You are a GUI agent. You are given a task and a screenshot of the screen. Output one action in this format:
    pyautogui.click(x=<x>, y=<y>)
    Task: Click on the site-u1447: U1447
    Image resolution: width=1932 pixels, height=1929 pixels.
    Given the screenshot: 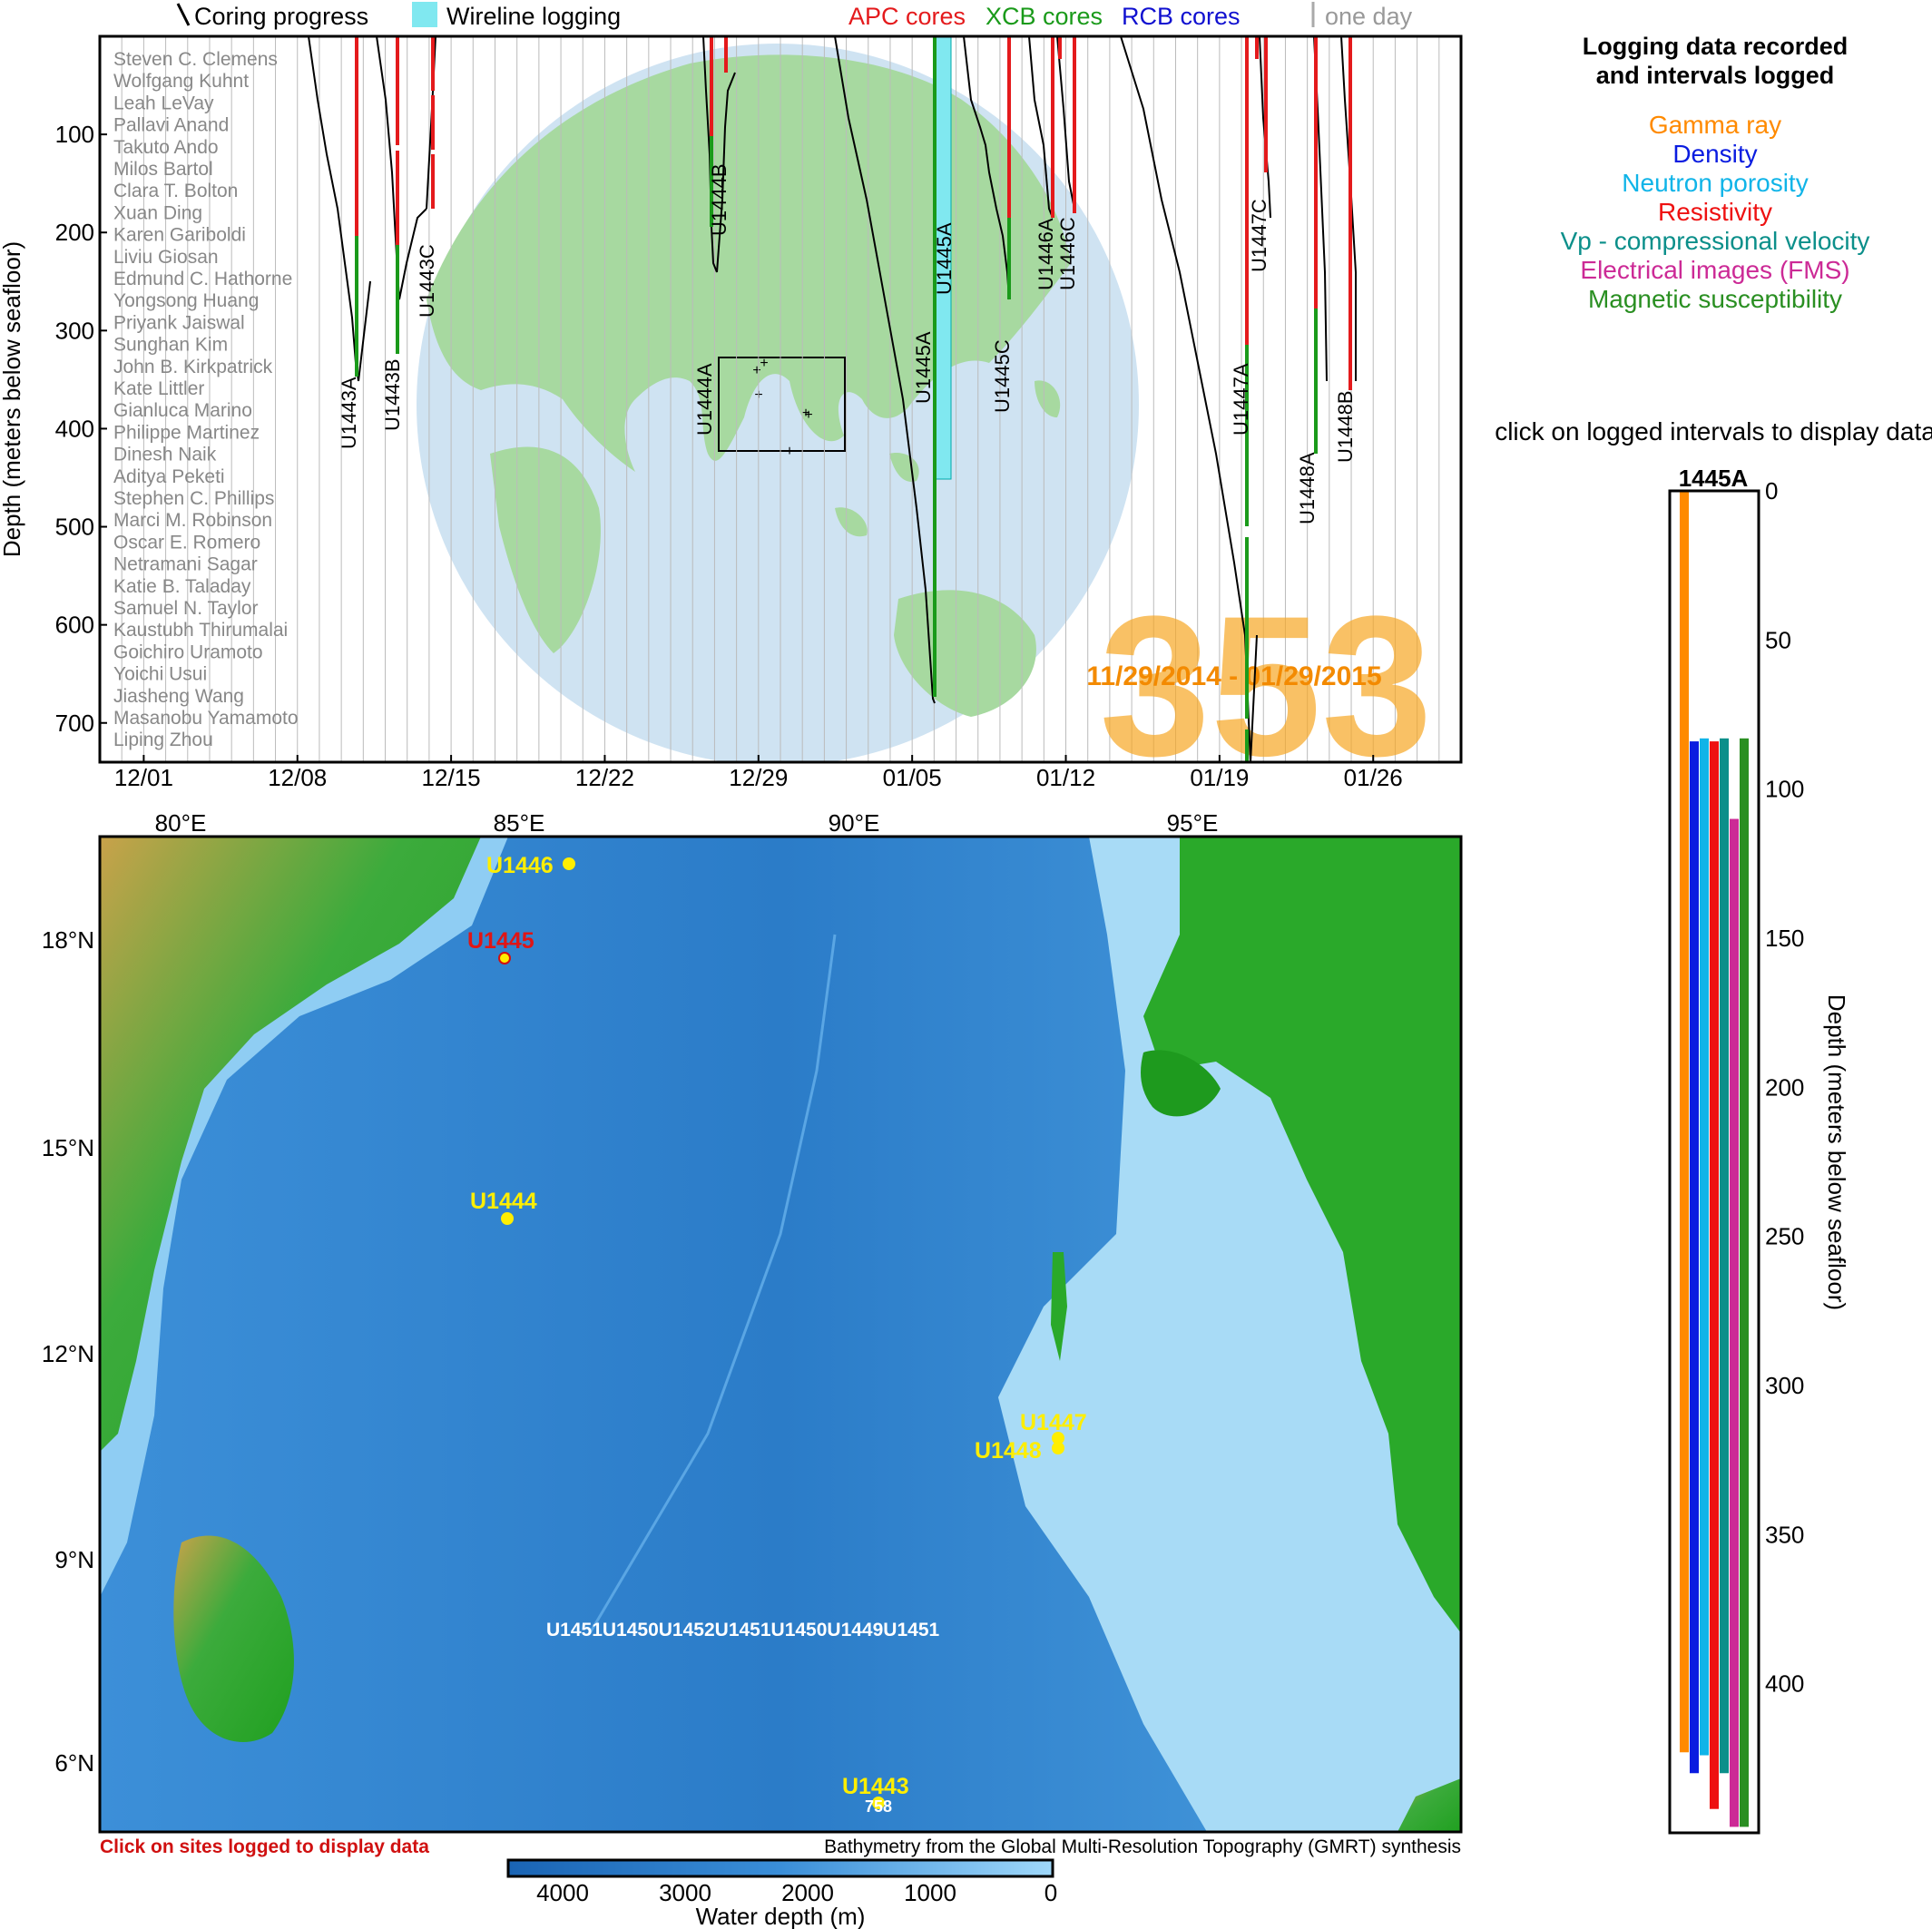 What is the action you would take?
    pyautogui.click(x=1053, y=1427)
    